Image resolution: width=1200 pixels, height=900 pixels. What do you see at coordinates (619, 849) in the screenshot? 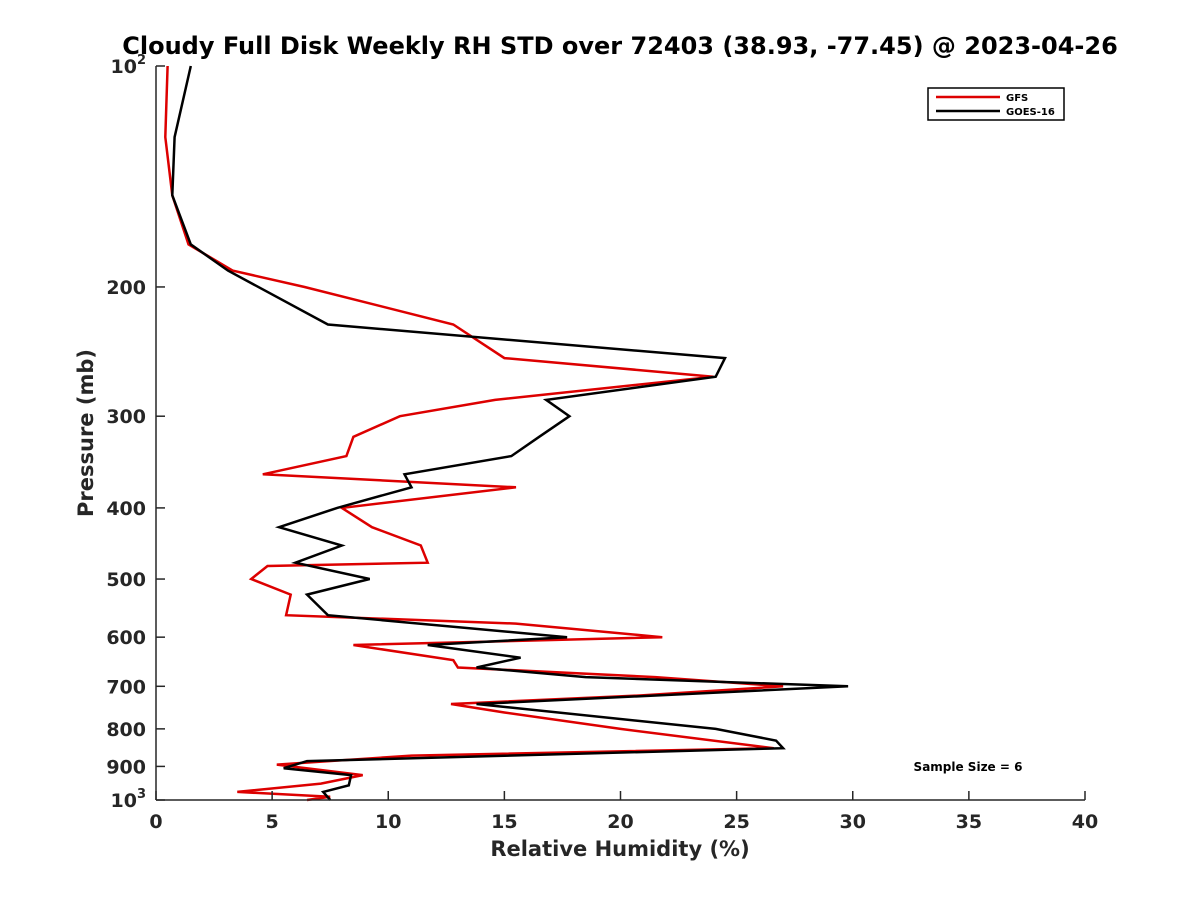
I see `x-axis-label: Relative Humidity (%)` at bounding box center [619, 849].